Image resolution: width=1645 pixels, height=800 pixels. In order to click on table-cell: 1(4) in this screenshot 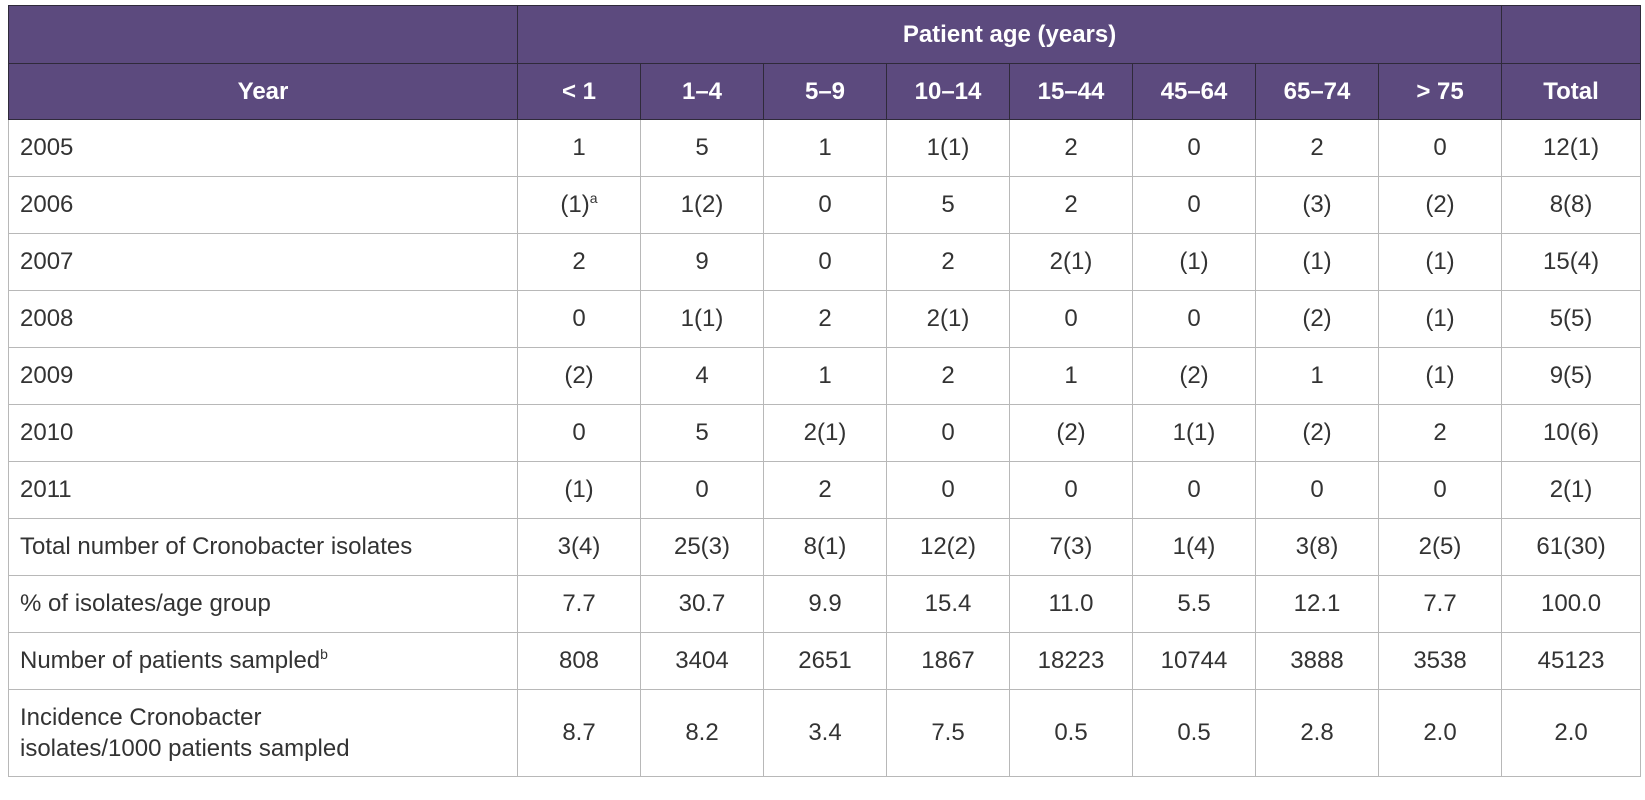, I will do `click(1194, 547)`.